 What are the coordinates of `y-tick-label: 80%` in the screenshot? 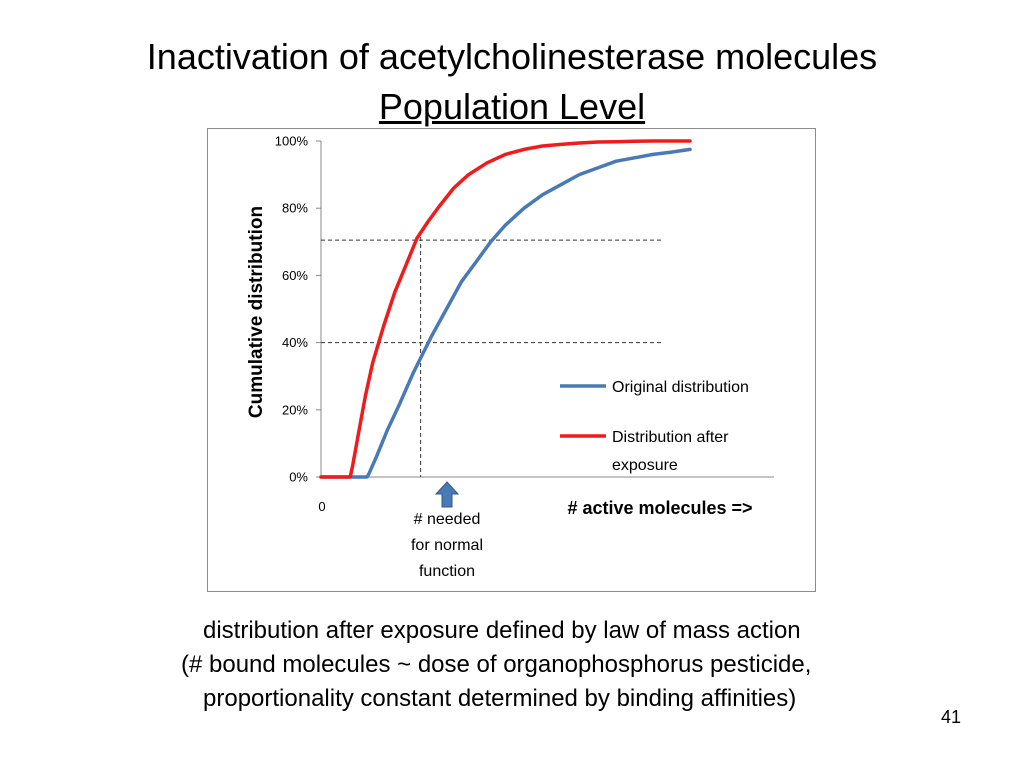 It's located at (295, 208).